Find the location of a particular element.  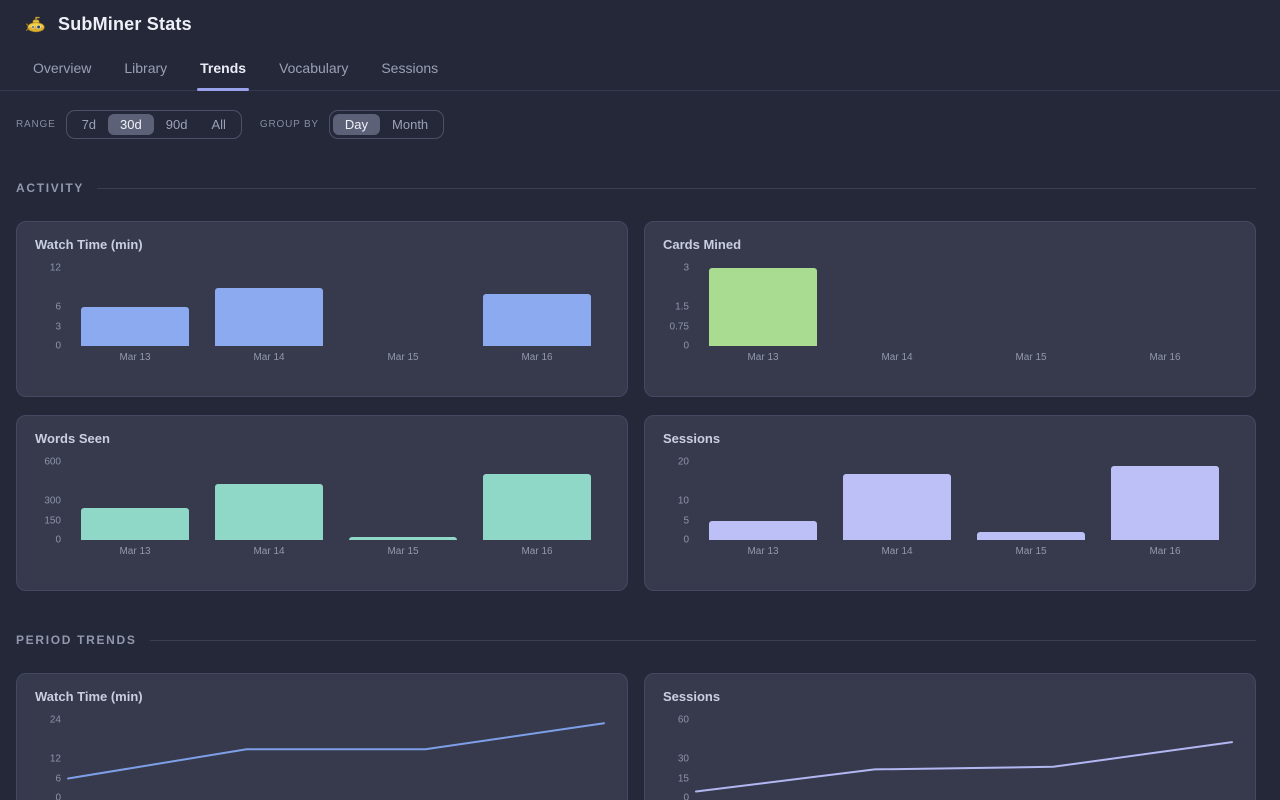

group-by-toggle-group: Day Month is located at coordinates (386, 124).